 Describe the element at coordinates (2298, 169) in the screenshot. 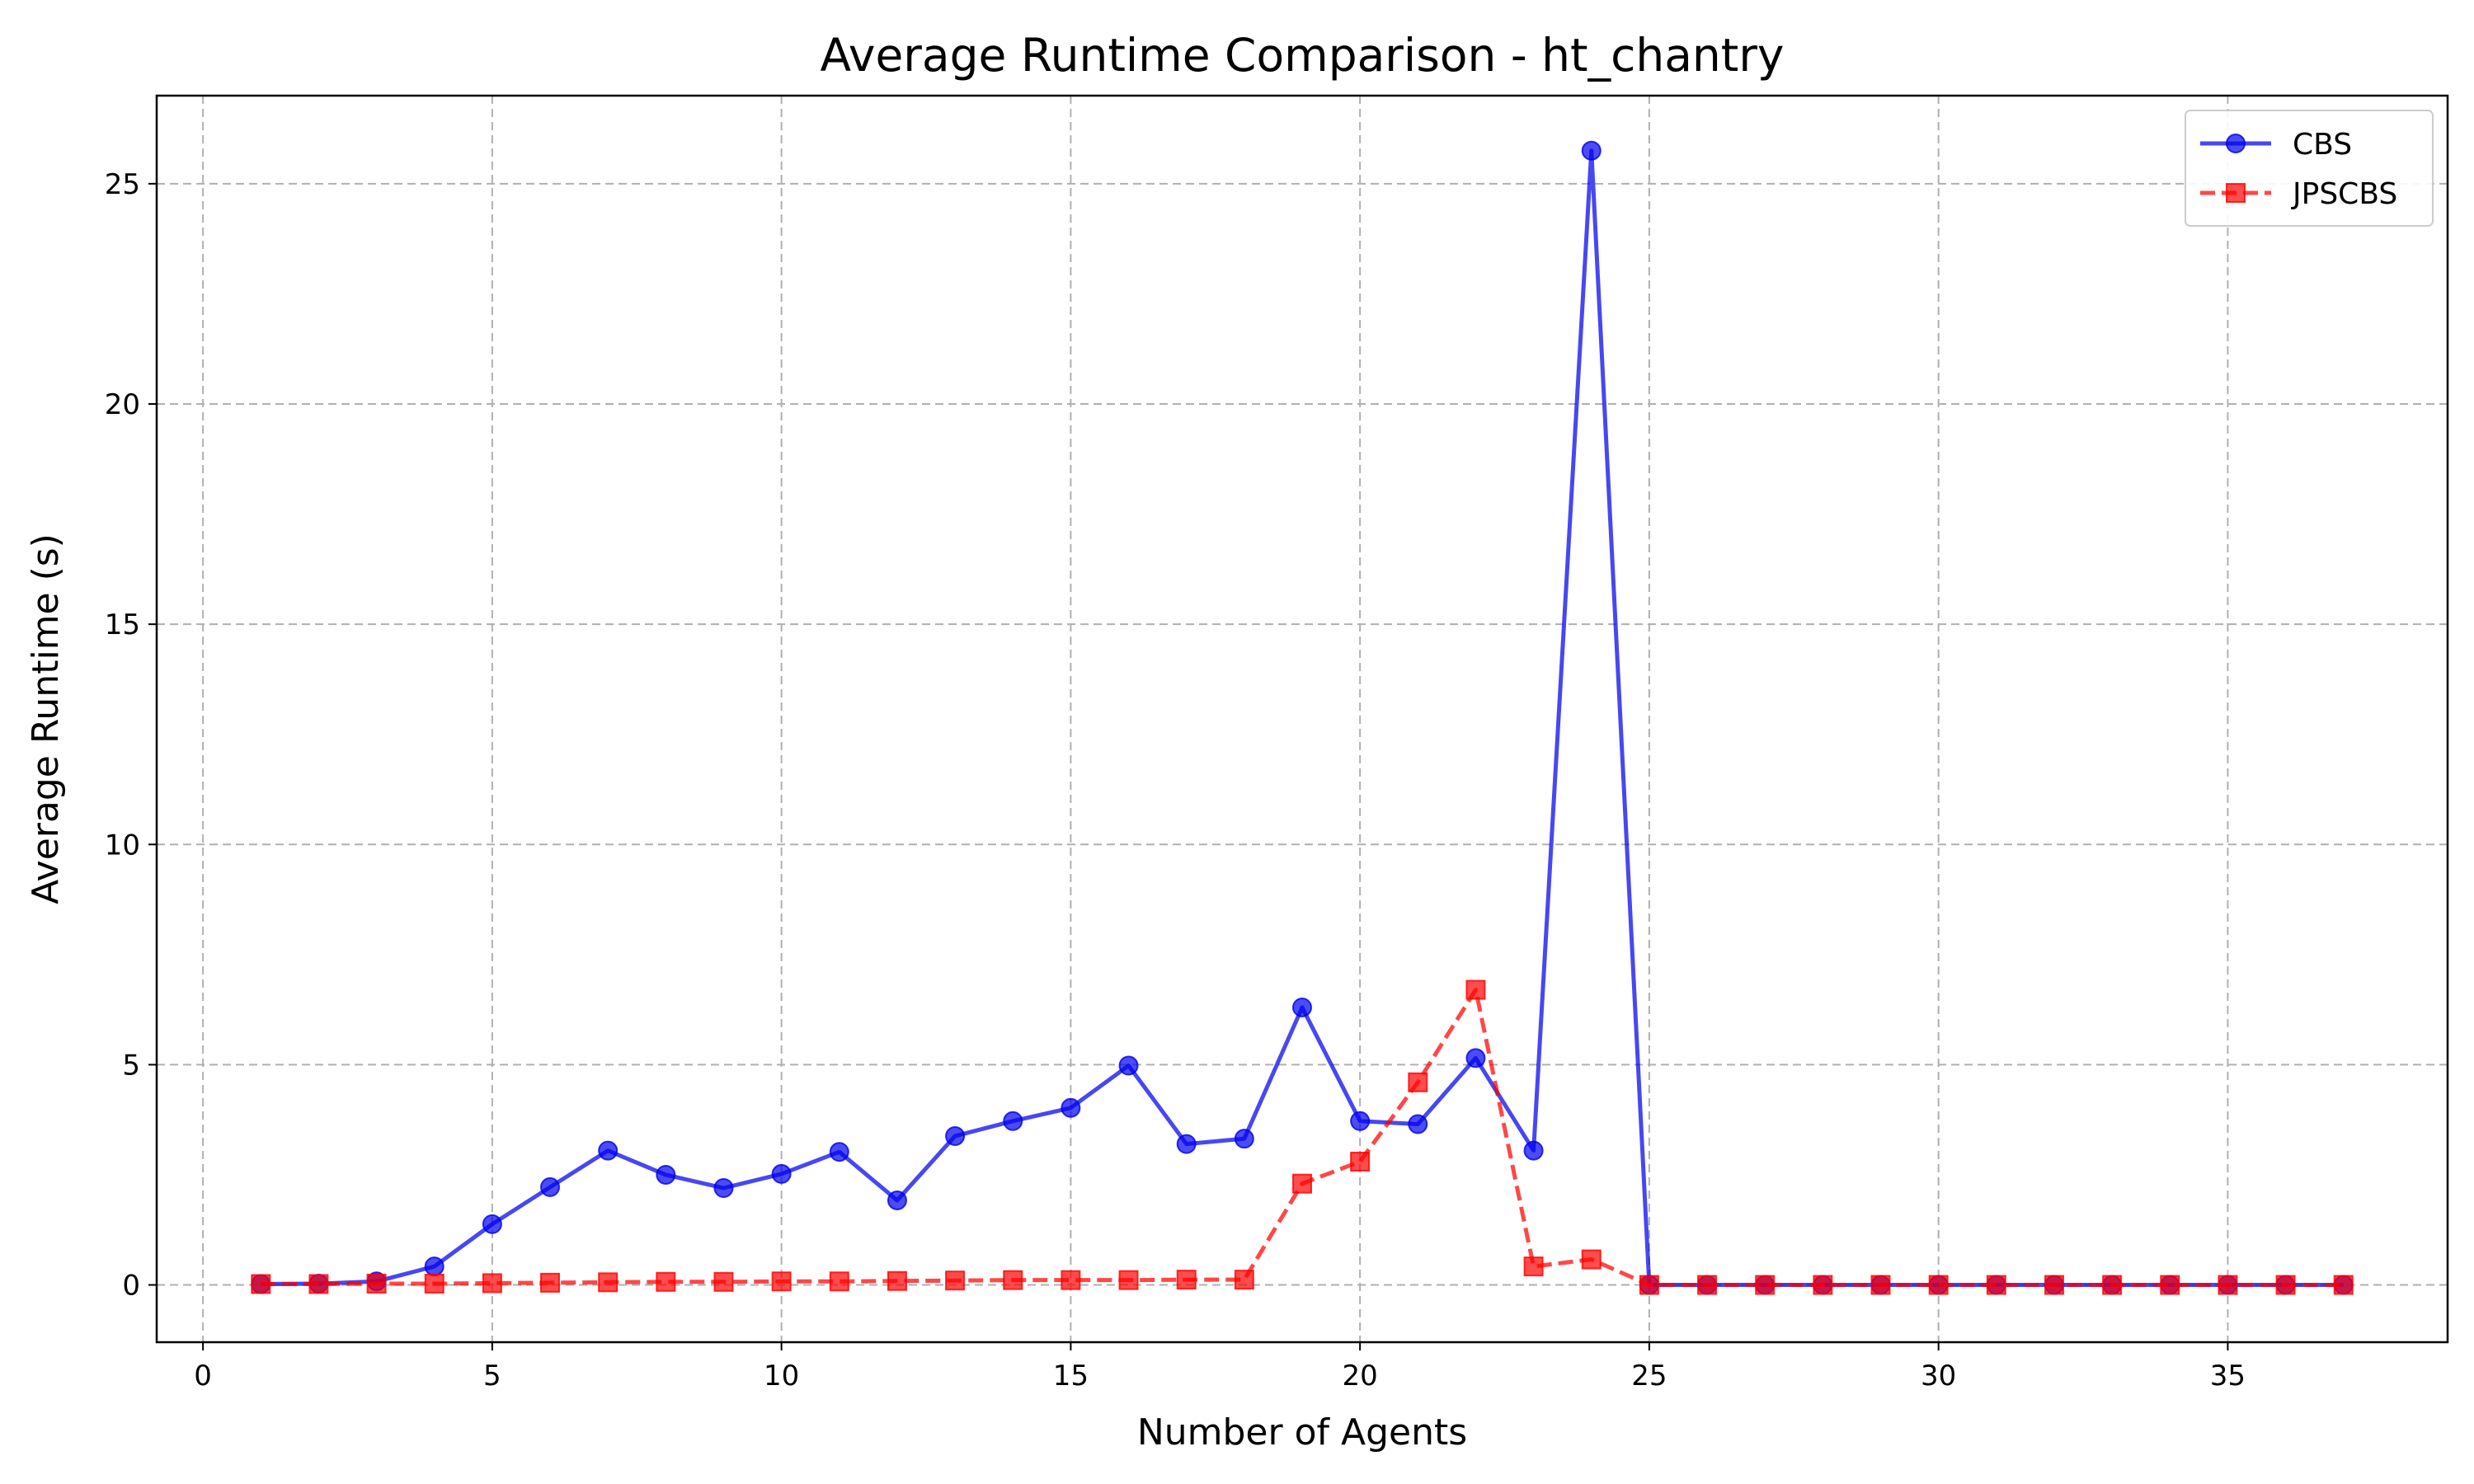

I see `legend-items: CBS JPSCBS` at that location.